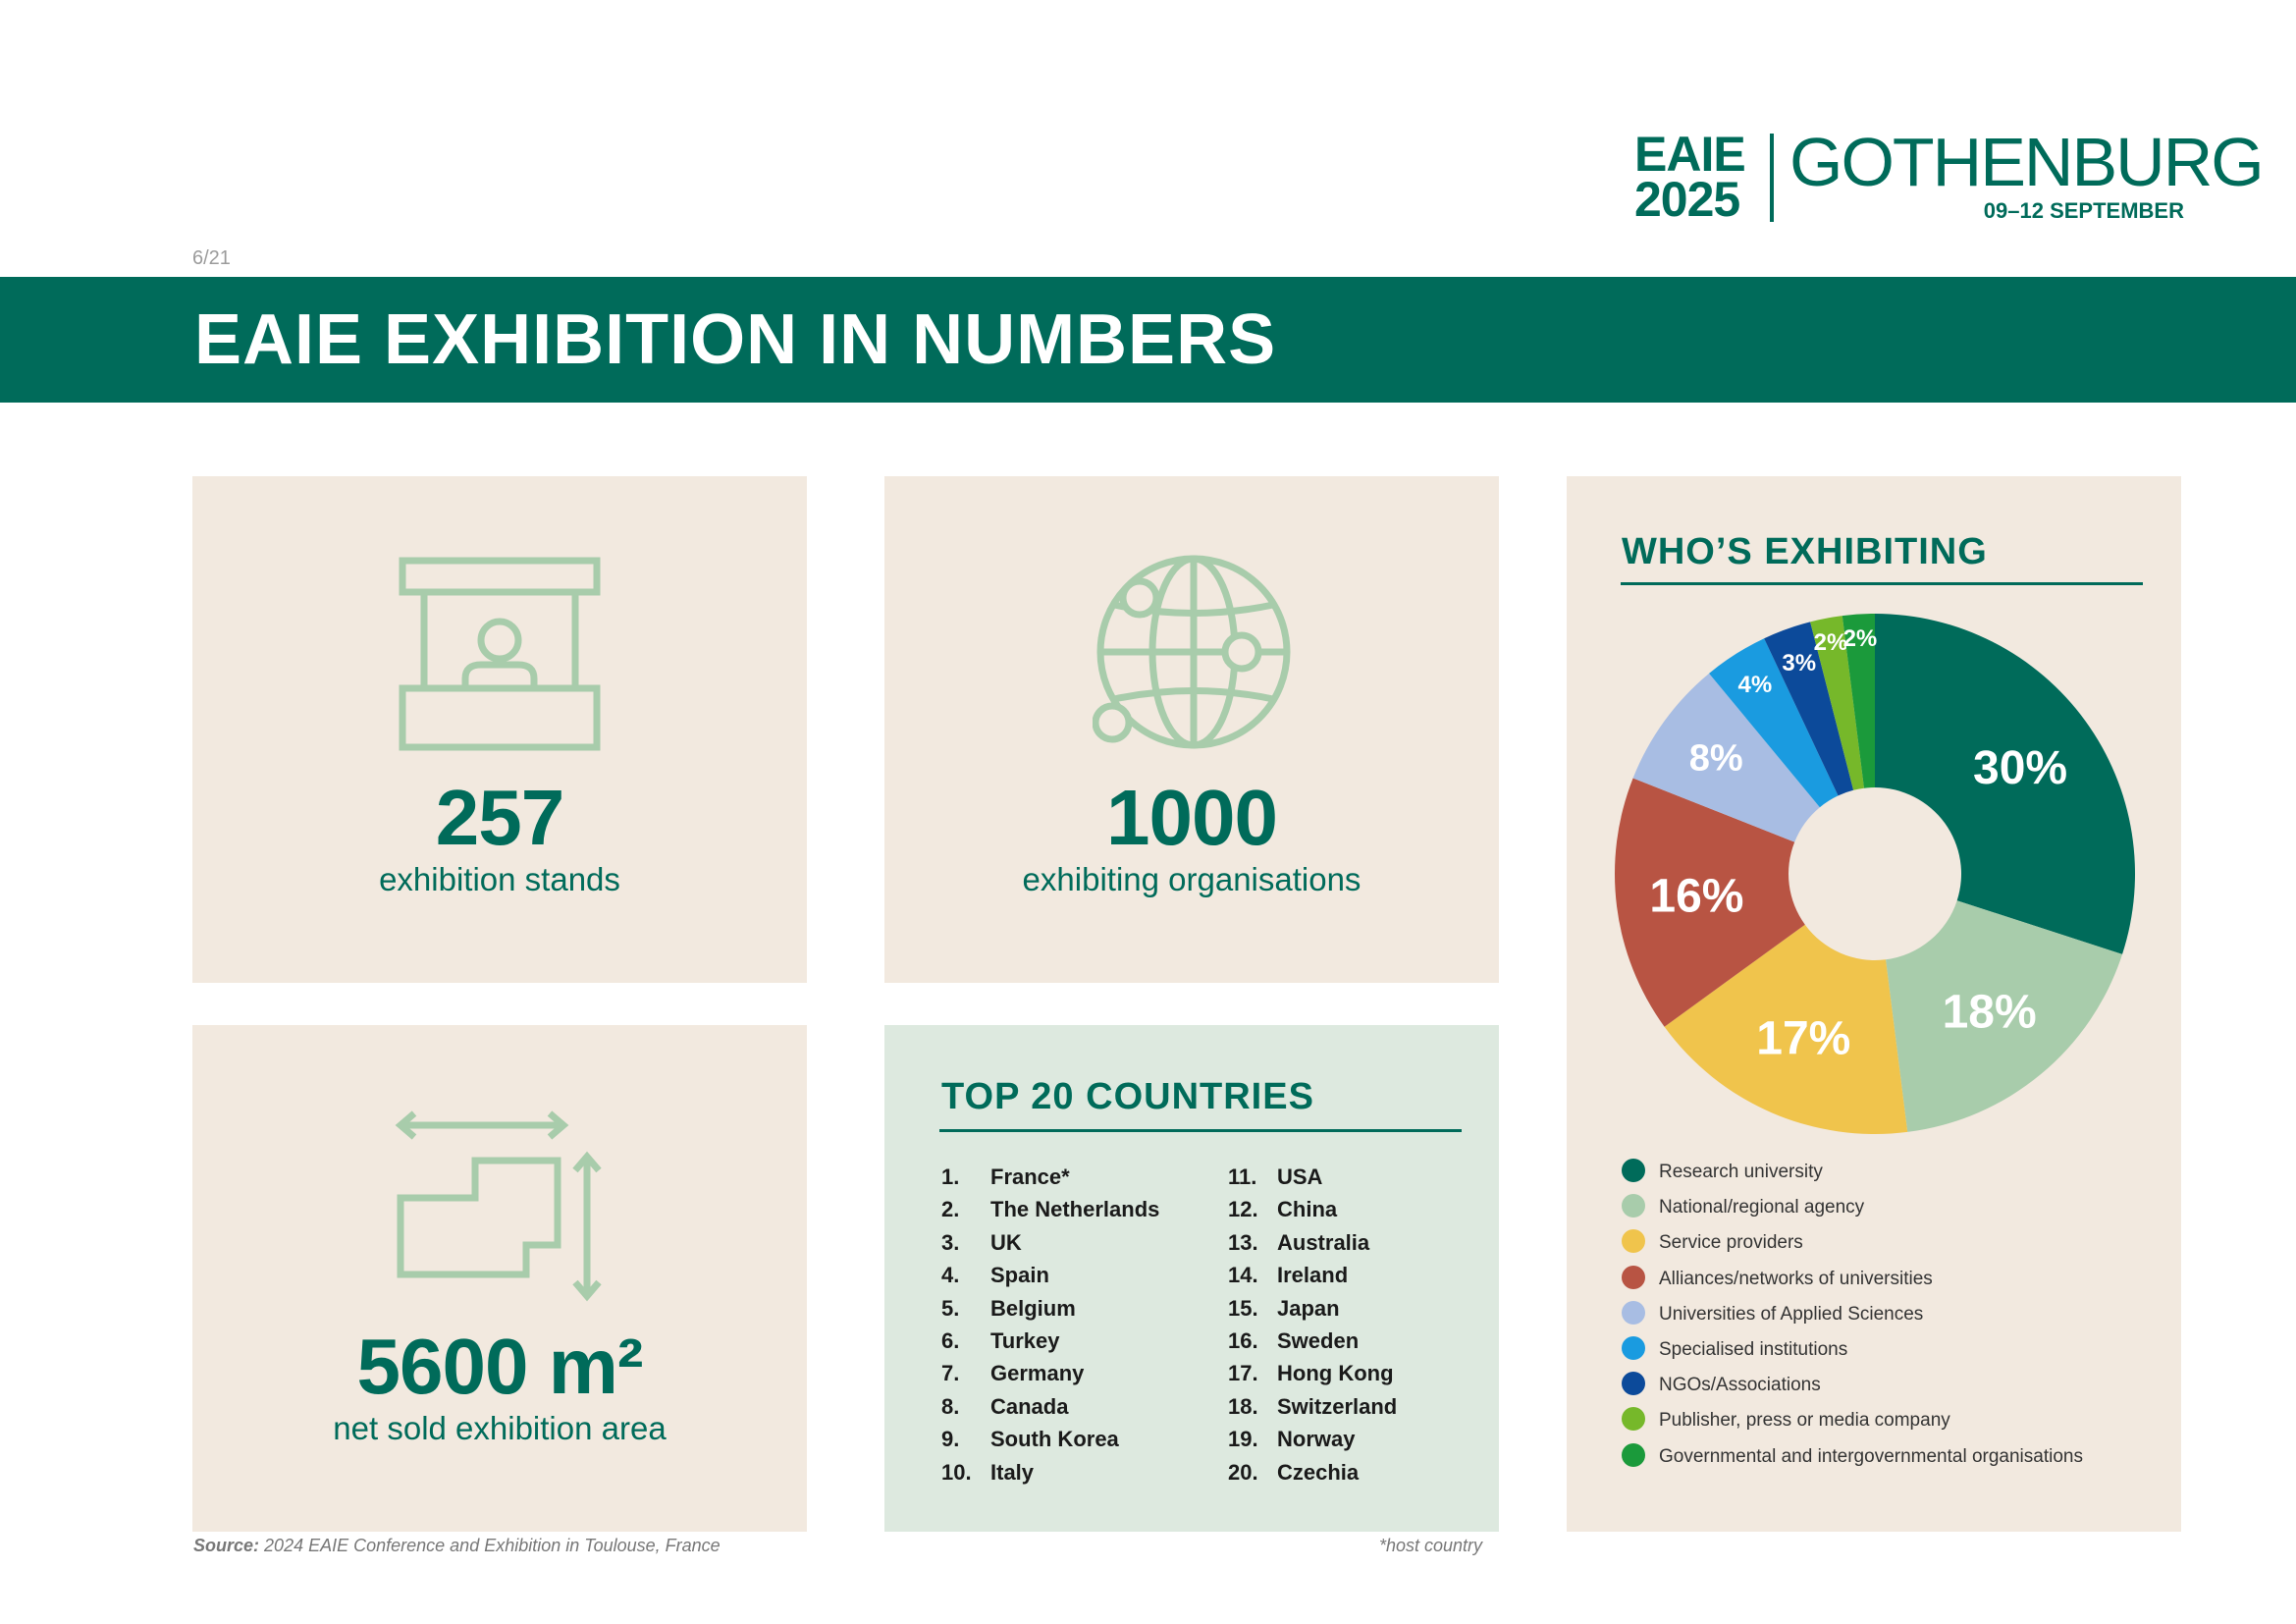 The image size is (2296, 1624). What do you see at coordinates (1716, 758) in the screenshot?
I see `donut-slice-label: 8%` at bounding box center [1716, 758].